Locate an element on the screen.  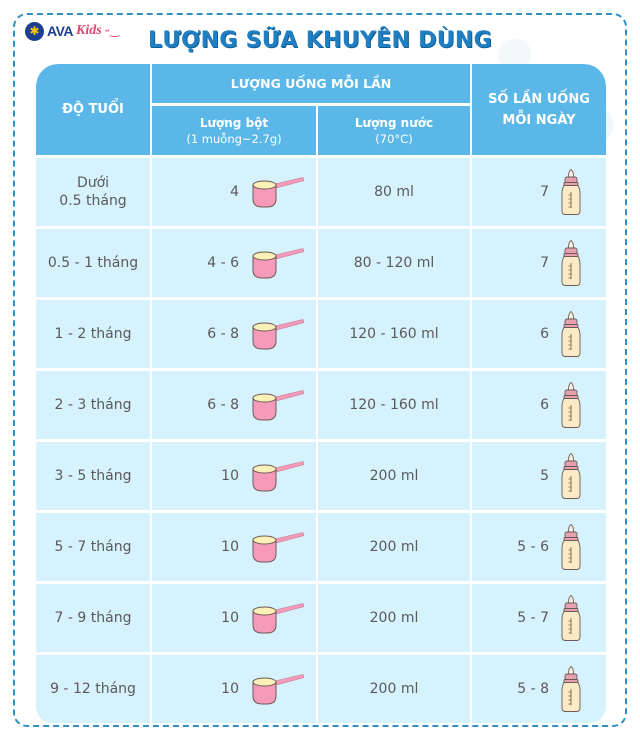
age-line2: 0.5 tháng is located at coordinates (93, 201).